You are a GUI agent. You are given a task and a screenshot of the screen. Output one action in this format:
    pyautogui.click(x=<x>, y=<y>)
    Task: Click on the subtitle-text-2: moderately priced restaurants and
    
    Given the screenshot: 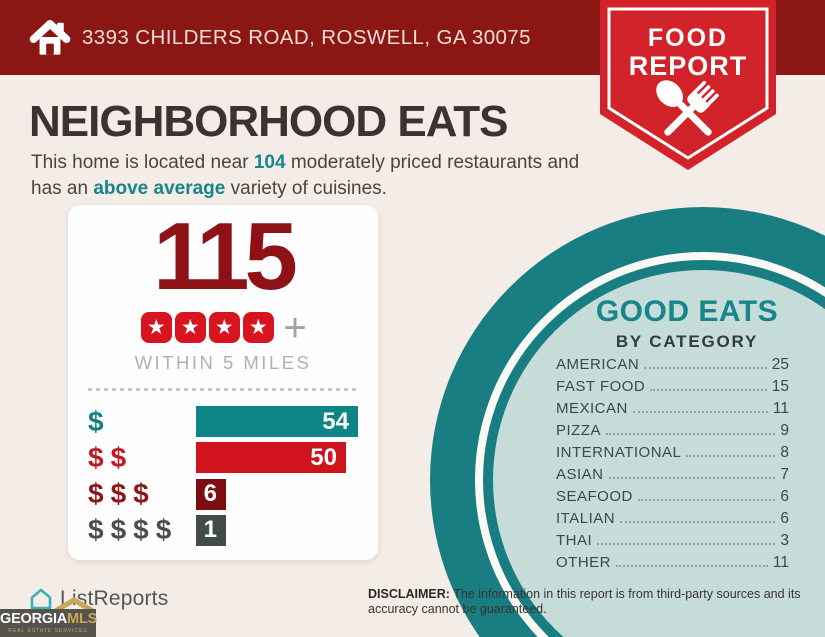 What is the action you would take?
    pyautogui.click(x=432, y=162)
    